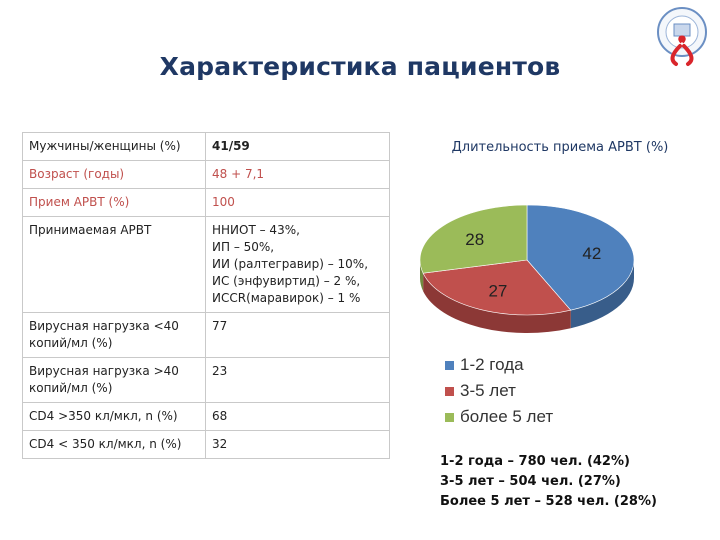 This screenshot has height=540, width=720. What do you see at coordinates (220, 326) in the screenshot?
I see `row-value-line: 77` at bounding box center [220, 326].